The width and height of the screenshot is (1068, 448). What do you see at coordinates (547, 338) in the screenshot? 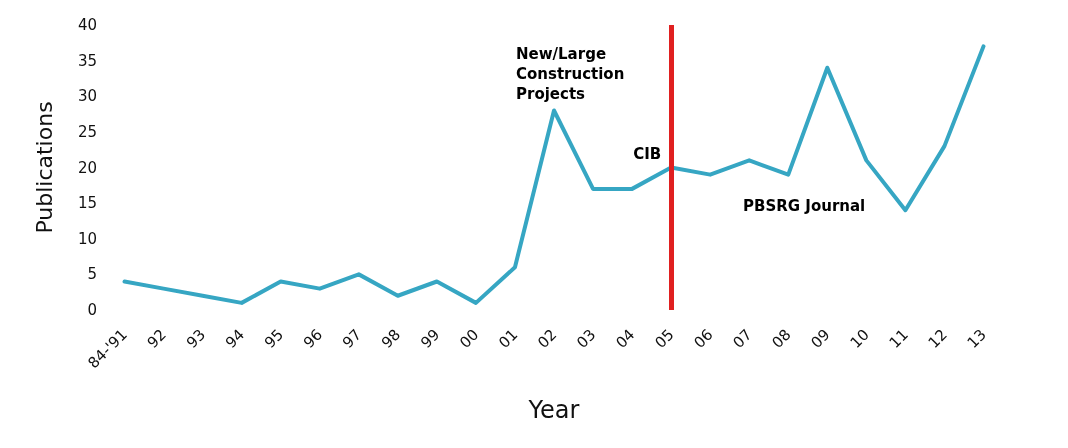
I see `x-tick-label: 02` at bounding box center [547, 338].